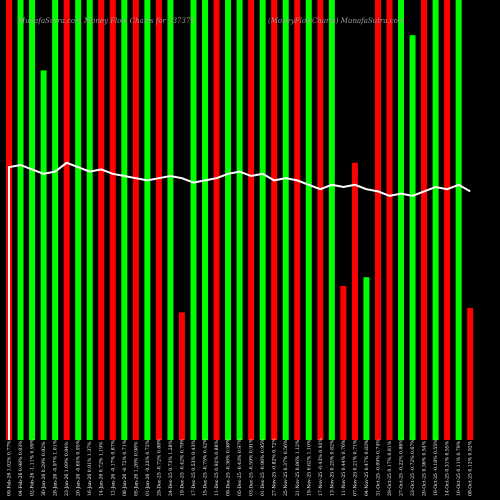  I want to click on x-tick-label: 08-Jan-26 -0.72% 0.71%, so click(125, 467).